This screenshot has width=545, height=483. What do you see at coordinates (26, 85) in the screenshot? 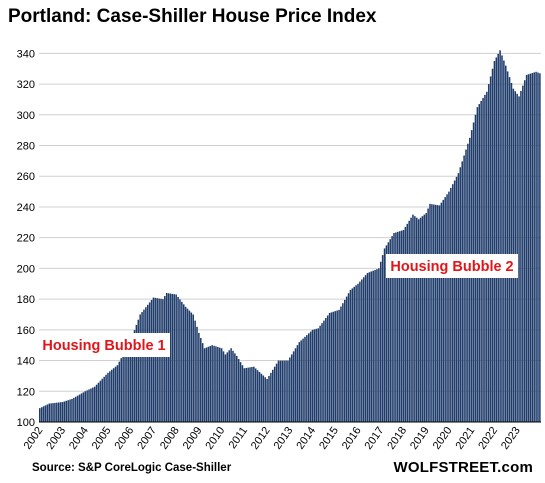
I see `y-tick-label: 320` at bounding box center [26, 85].